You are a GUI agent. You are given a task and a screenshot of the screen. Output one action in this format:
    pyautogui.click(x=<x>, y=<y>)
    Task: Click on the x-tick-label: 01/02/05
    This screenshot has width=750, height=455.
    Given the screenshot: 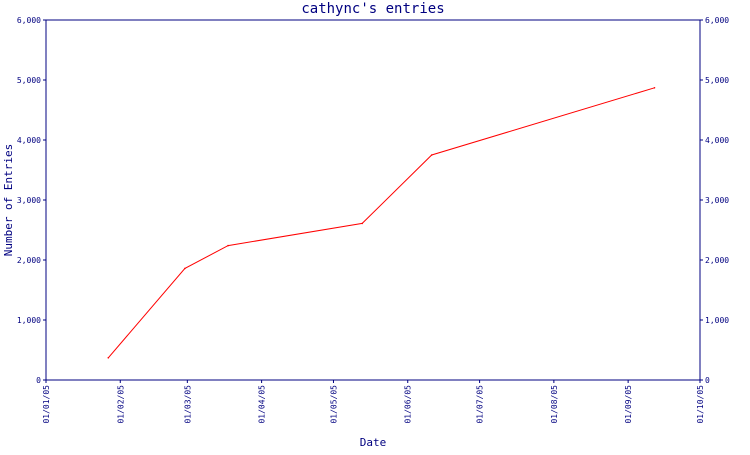 What is the action you would take?
    pyautogui.click(x=120, y=404)
    